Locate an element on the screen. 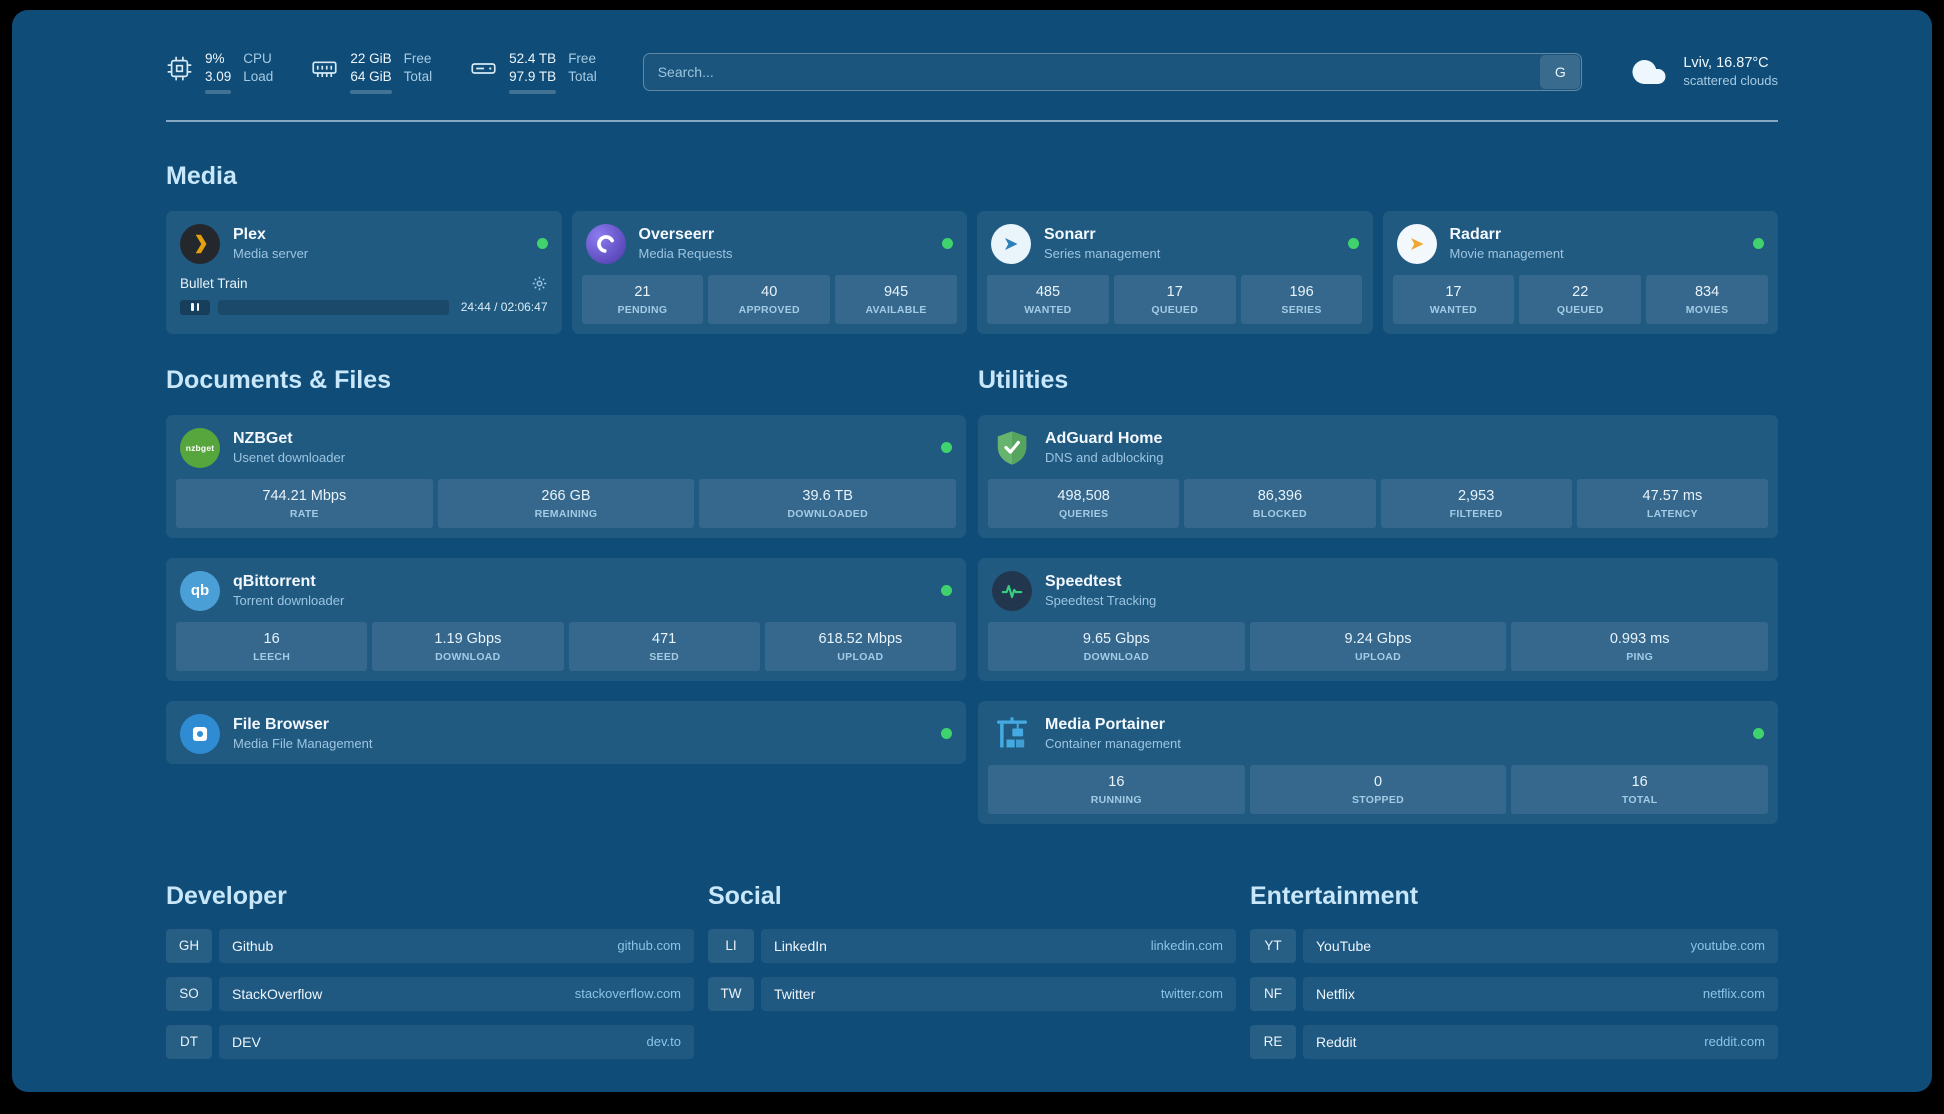  cpu-values: 9% 3.09 is located at coordinates (218, 72).